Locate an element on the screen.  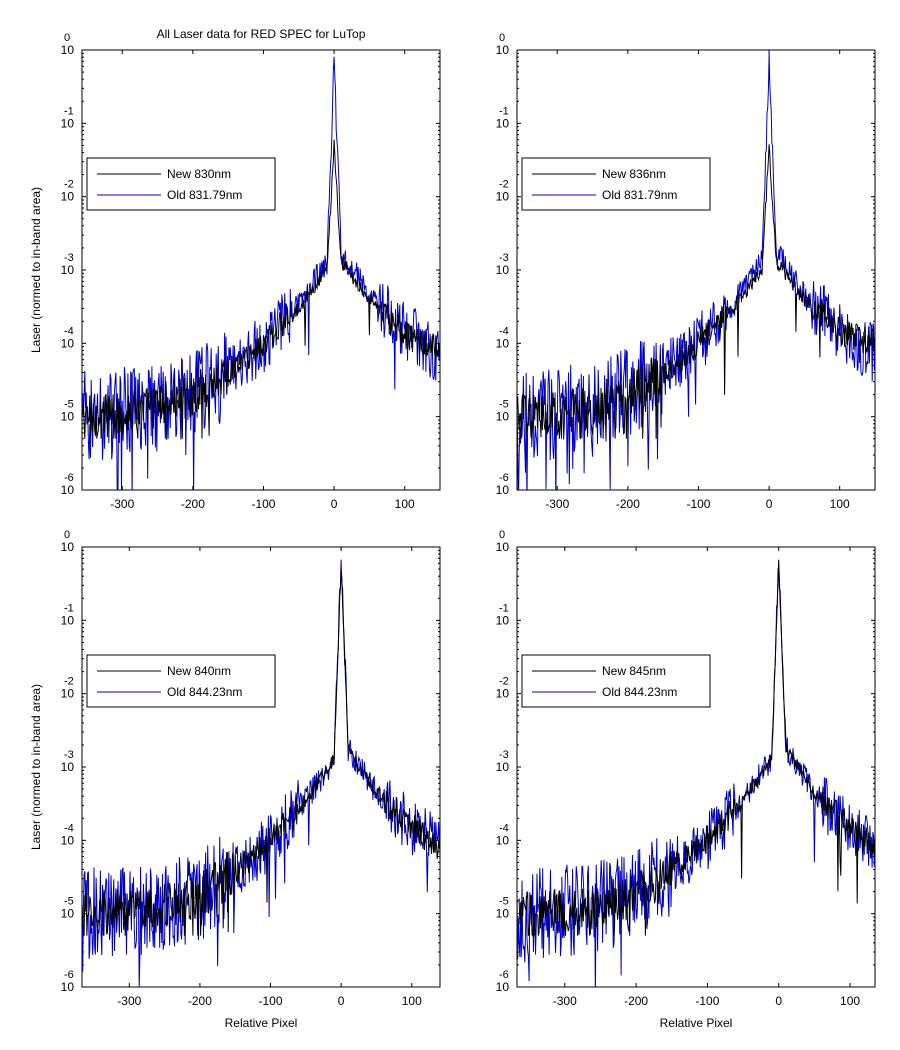
legend-entry: New 830nm is located at coordinates (199, 174).